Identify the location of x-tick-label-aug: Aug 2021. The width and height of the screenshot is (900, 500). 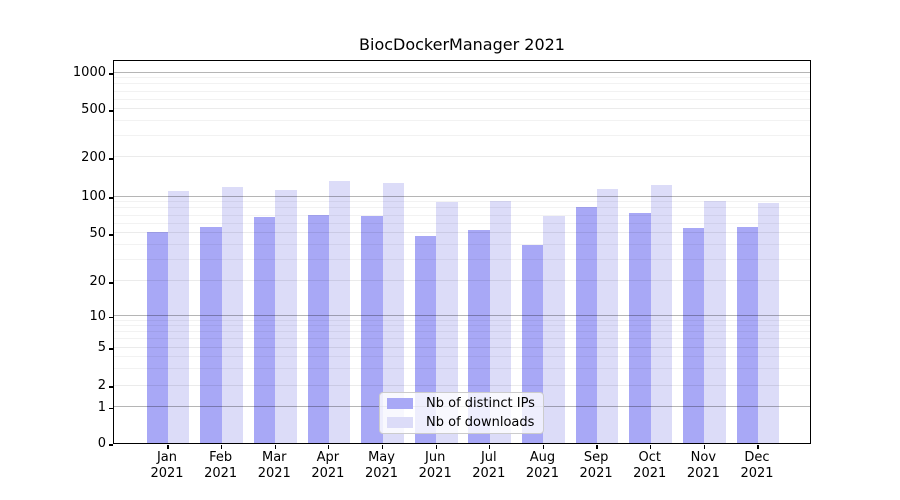
(542, 466).